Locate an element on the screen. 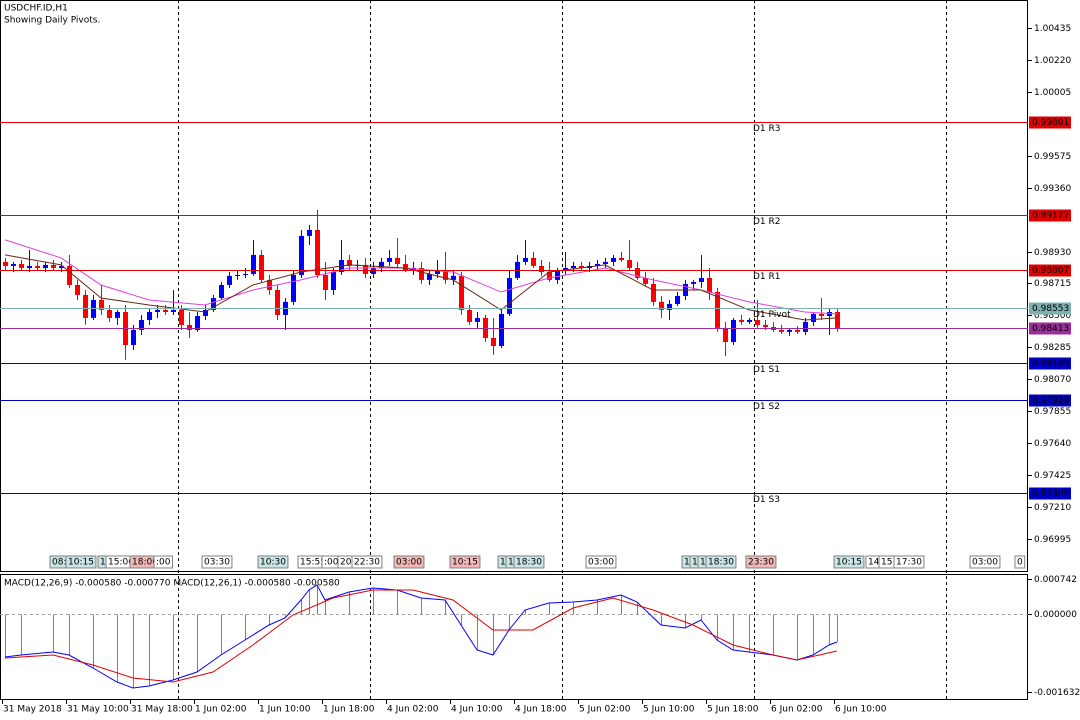  event-label: 14 is located at coordinates (874, 563).